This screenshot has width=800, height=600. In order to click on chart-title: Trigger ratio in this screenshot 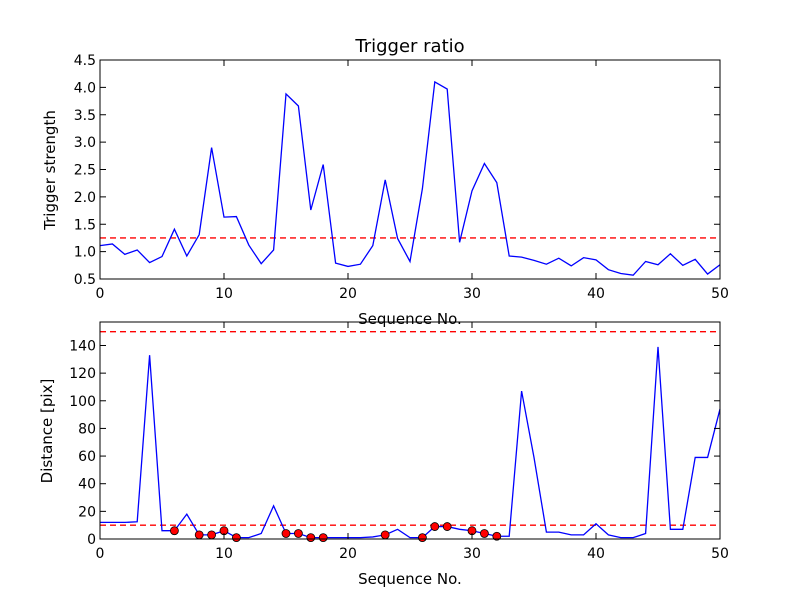, I will do `click(409, 46)`.